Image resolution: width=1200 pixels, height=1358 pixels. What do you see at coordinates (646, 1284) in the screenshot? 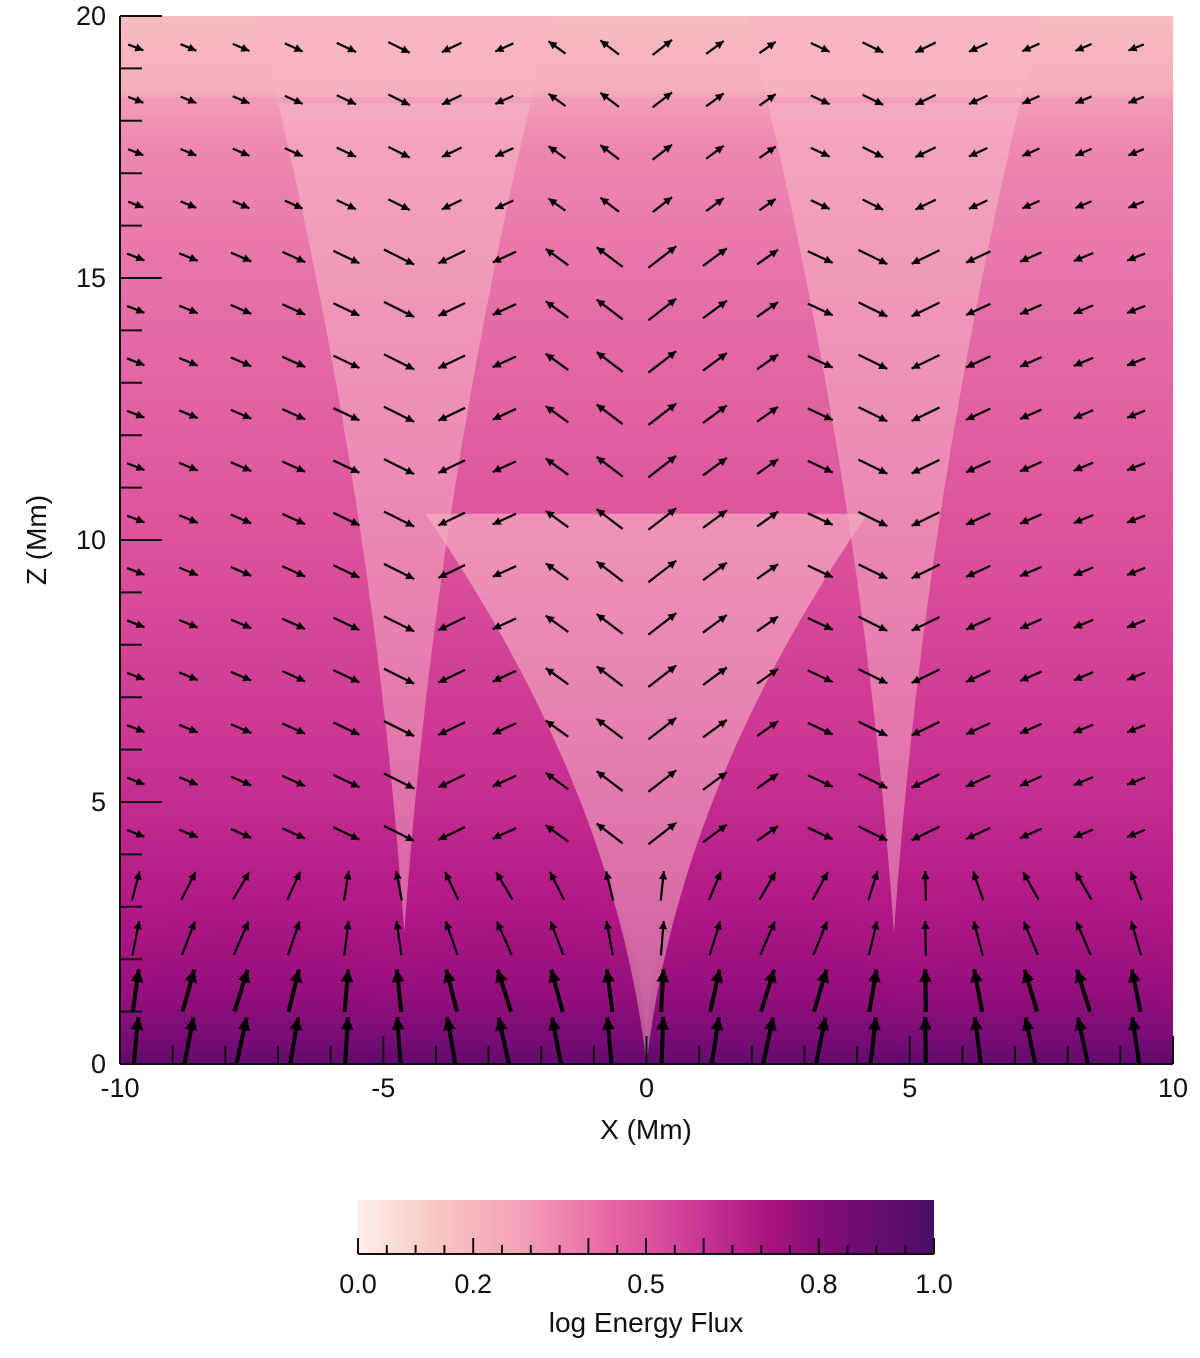
I see `colorbar-tick-label: 0.5` at bounding box center [646, 1284].